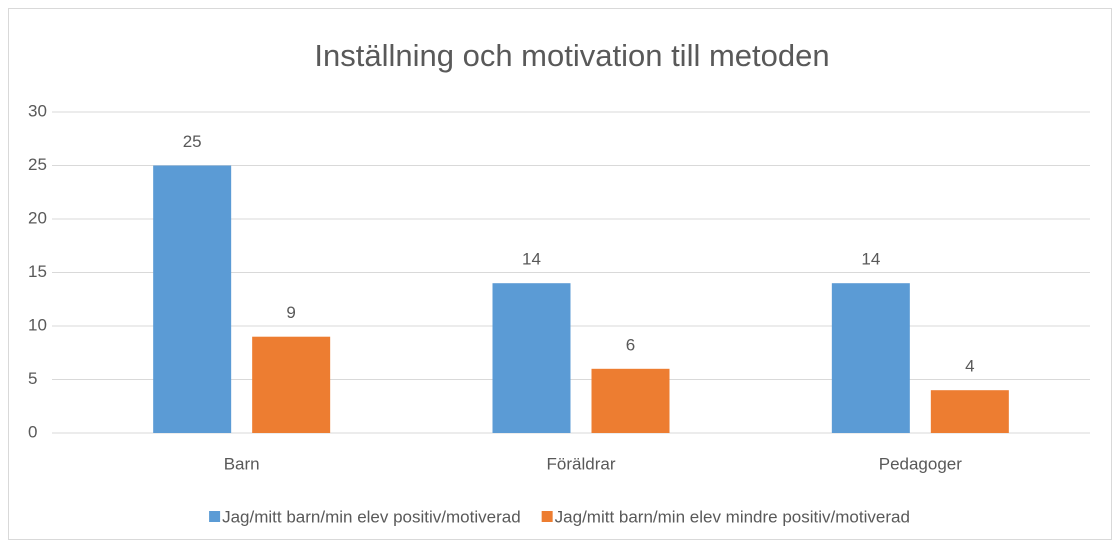  I want to click on chart-title: Inställning och motivation till metoden, so click(571, 55).